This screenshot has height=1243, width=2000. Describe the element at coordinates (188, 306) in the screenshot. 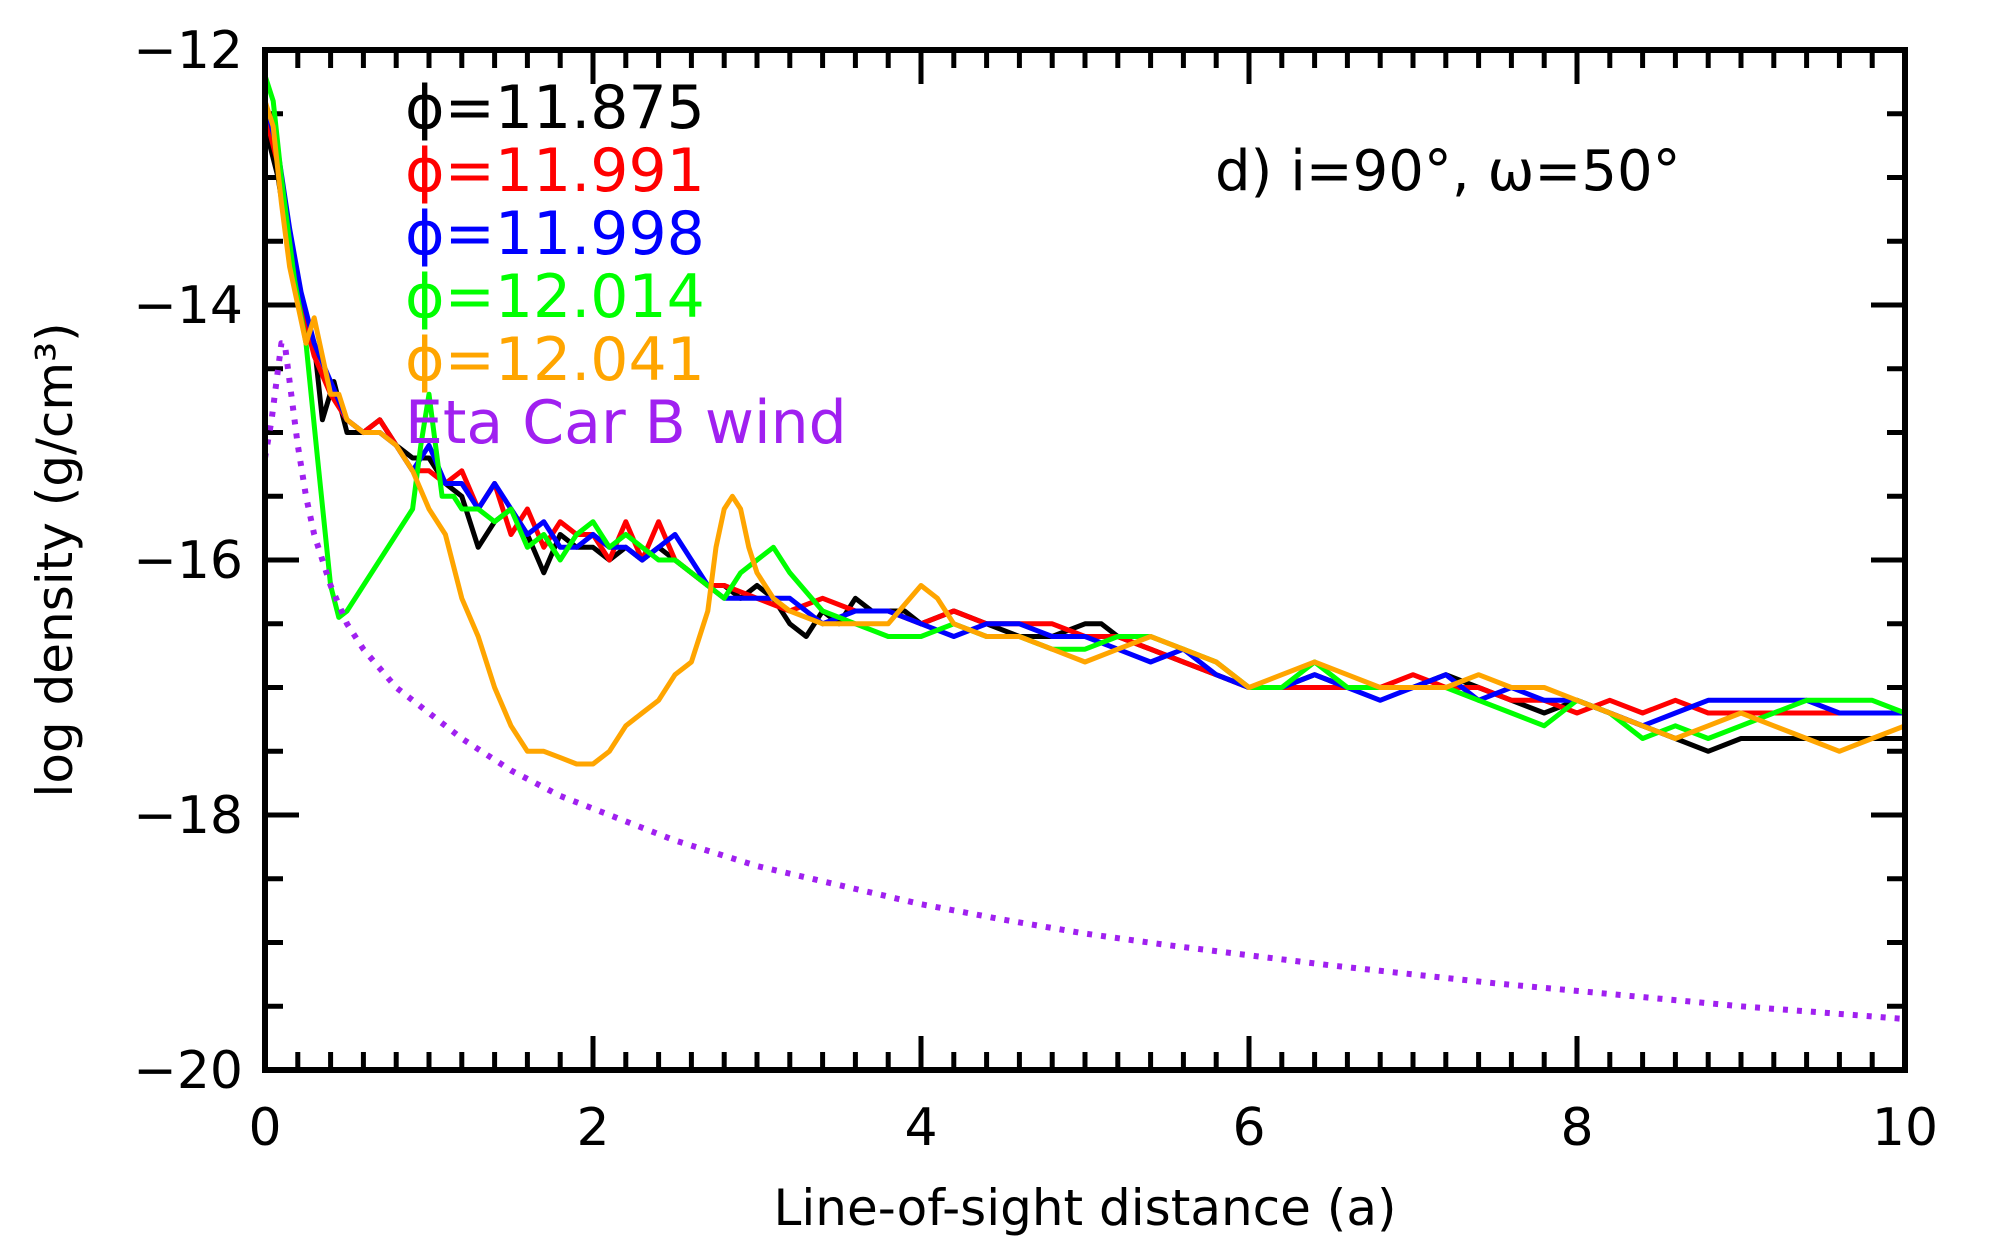

I see `y-tick-label: −14` at that location.